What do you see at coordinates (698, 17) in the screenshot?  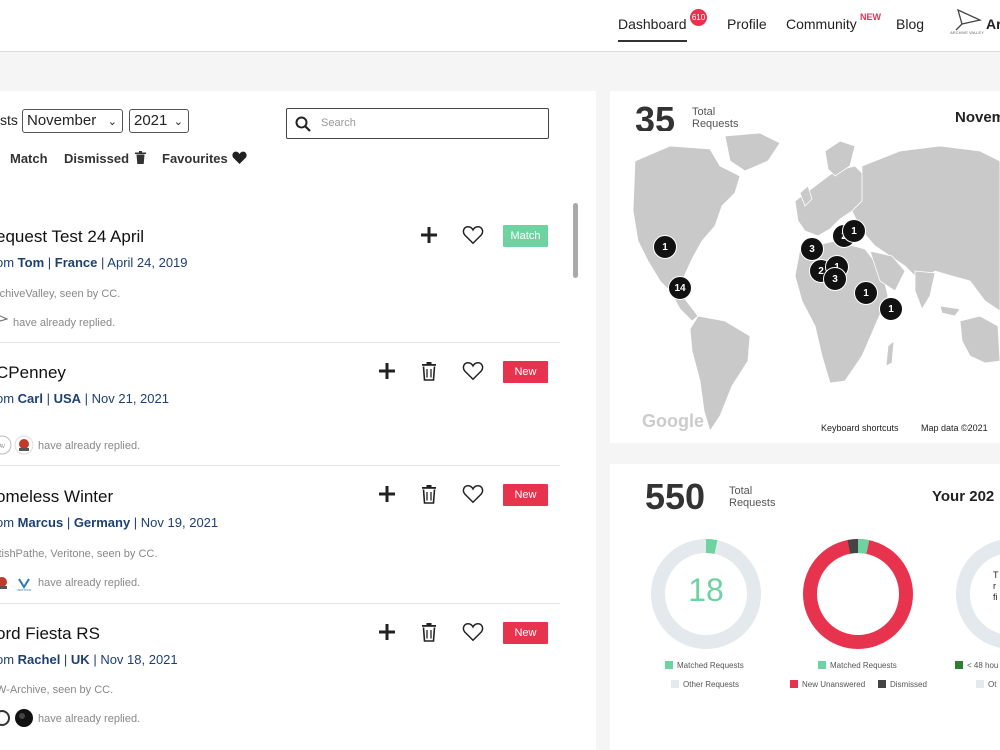 I see `dashboard-badge: 610` at bounding box center [698, 17].